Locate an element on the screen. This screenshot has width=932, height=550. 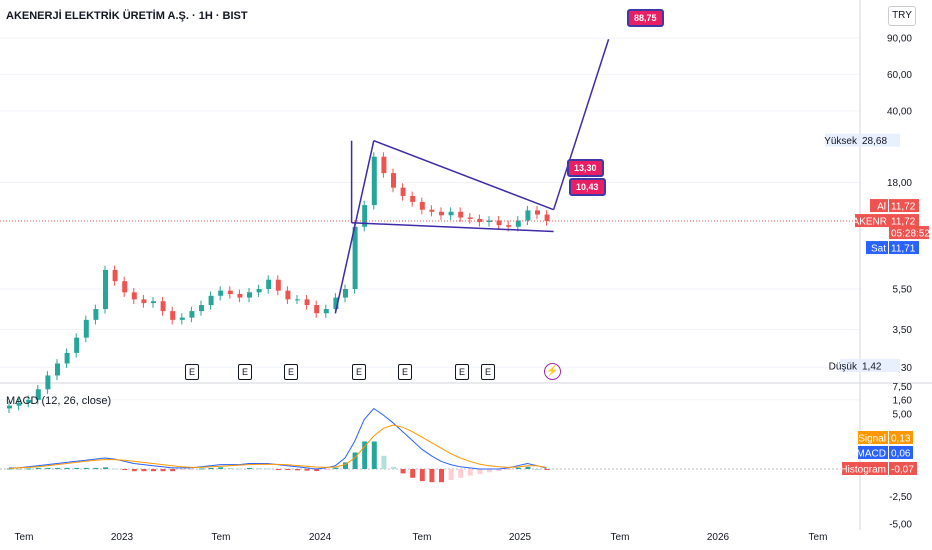
countdown-bg is located at coordinates (909, 233).